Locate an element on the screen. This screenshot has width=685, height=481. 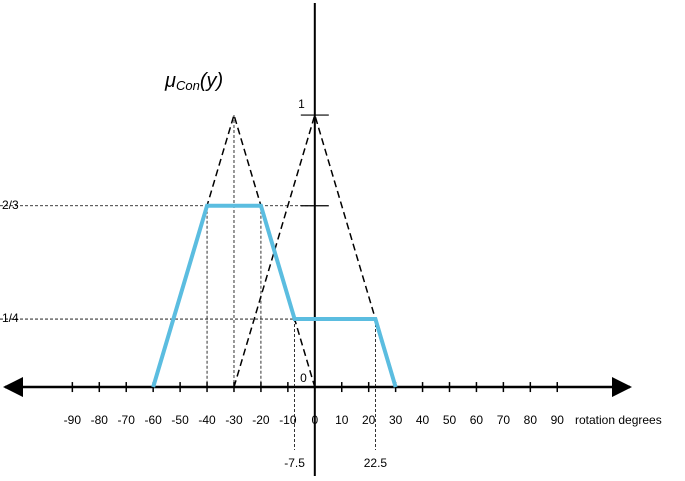
x-tick-label: 40 is located at coordinates (423, 420).